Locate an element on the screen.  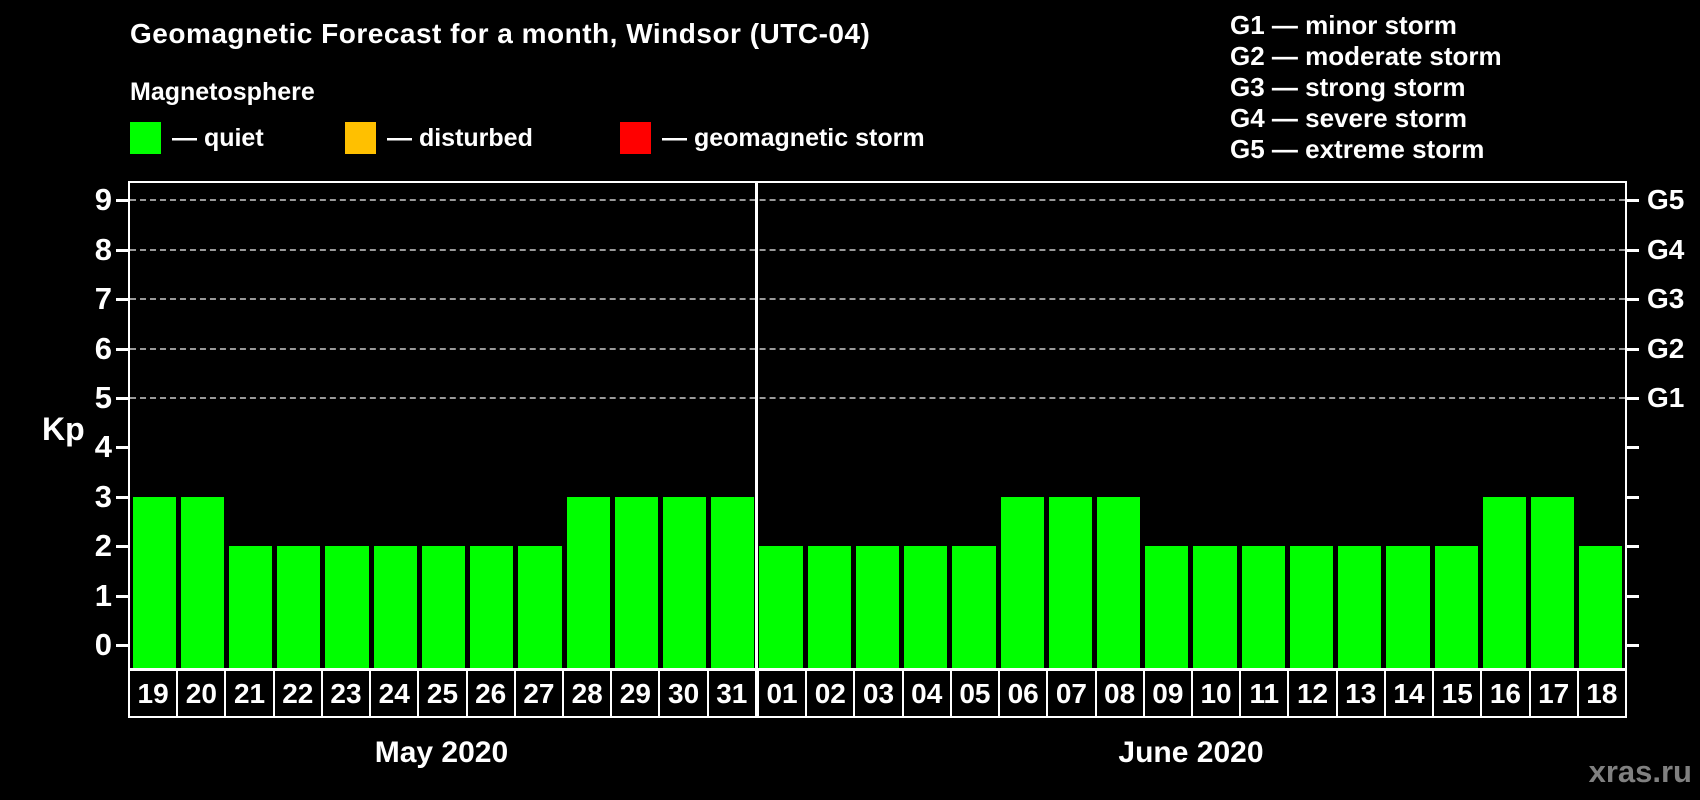
legend-label-storm: — geomagnetic storm is located at coordinates (793, 137).